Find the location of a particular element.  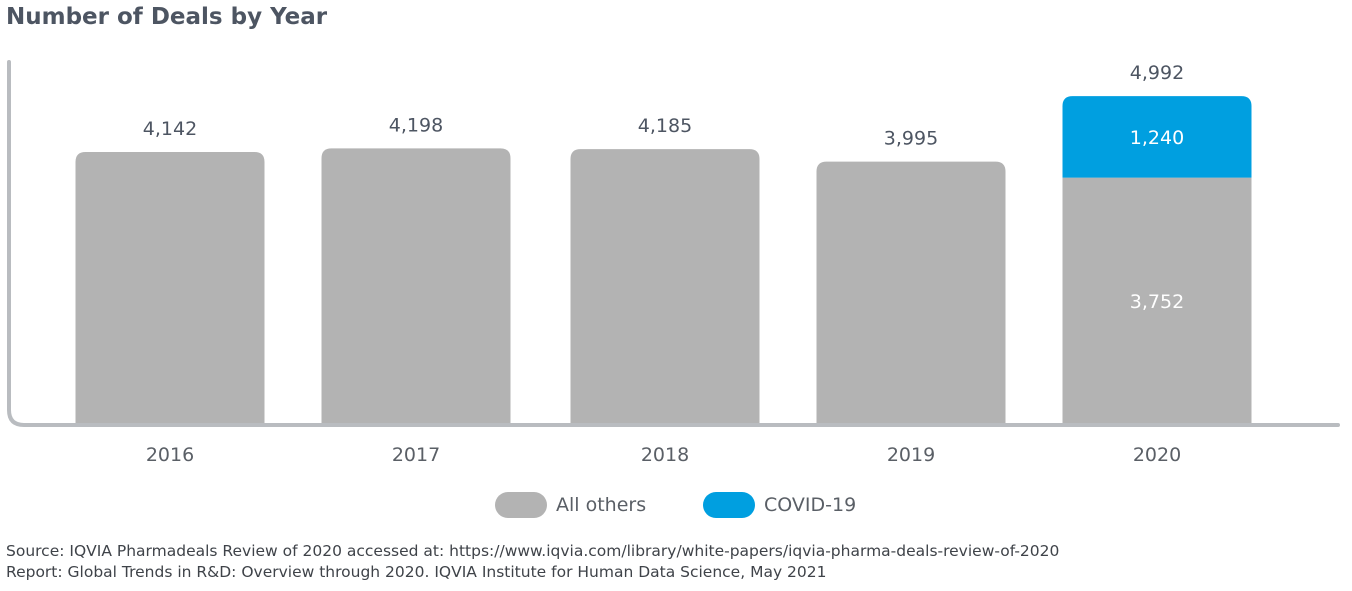

x-tick-label-2020: 2020 is located at coordinates (1157, 455).